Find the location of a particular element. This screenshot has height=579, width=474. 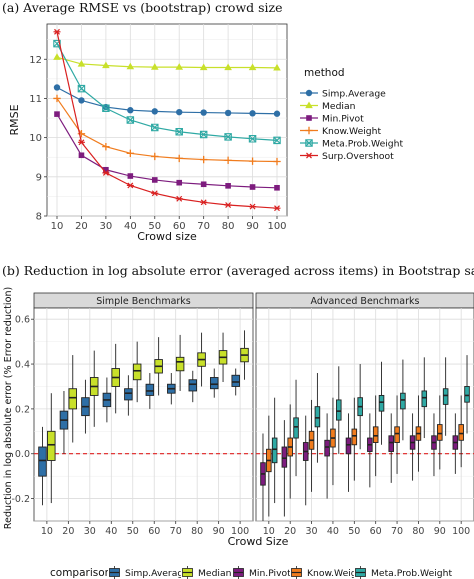

x-tick-label: 40 is located at coordinates (130, 226).